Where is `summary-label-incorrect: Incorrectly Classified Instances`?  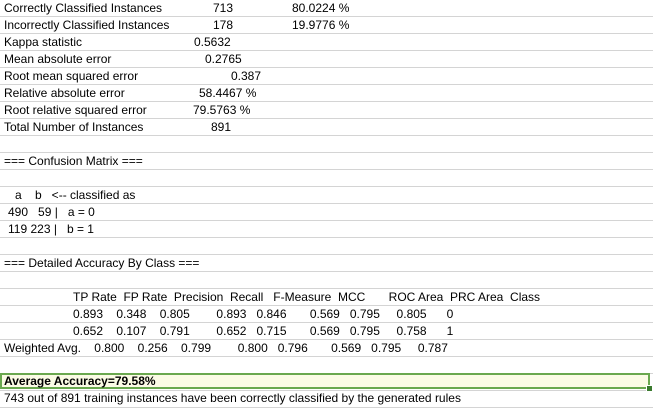
summary-label-incorrect: Incorrectly Classified Instances is located at coordinates (87, 25).